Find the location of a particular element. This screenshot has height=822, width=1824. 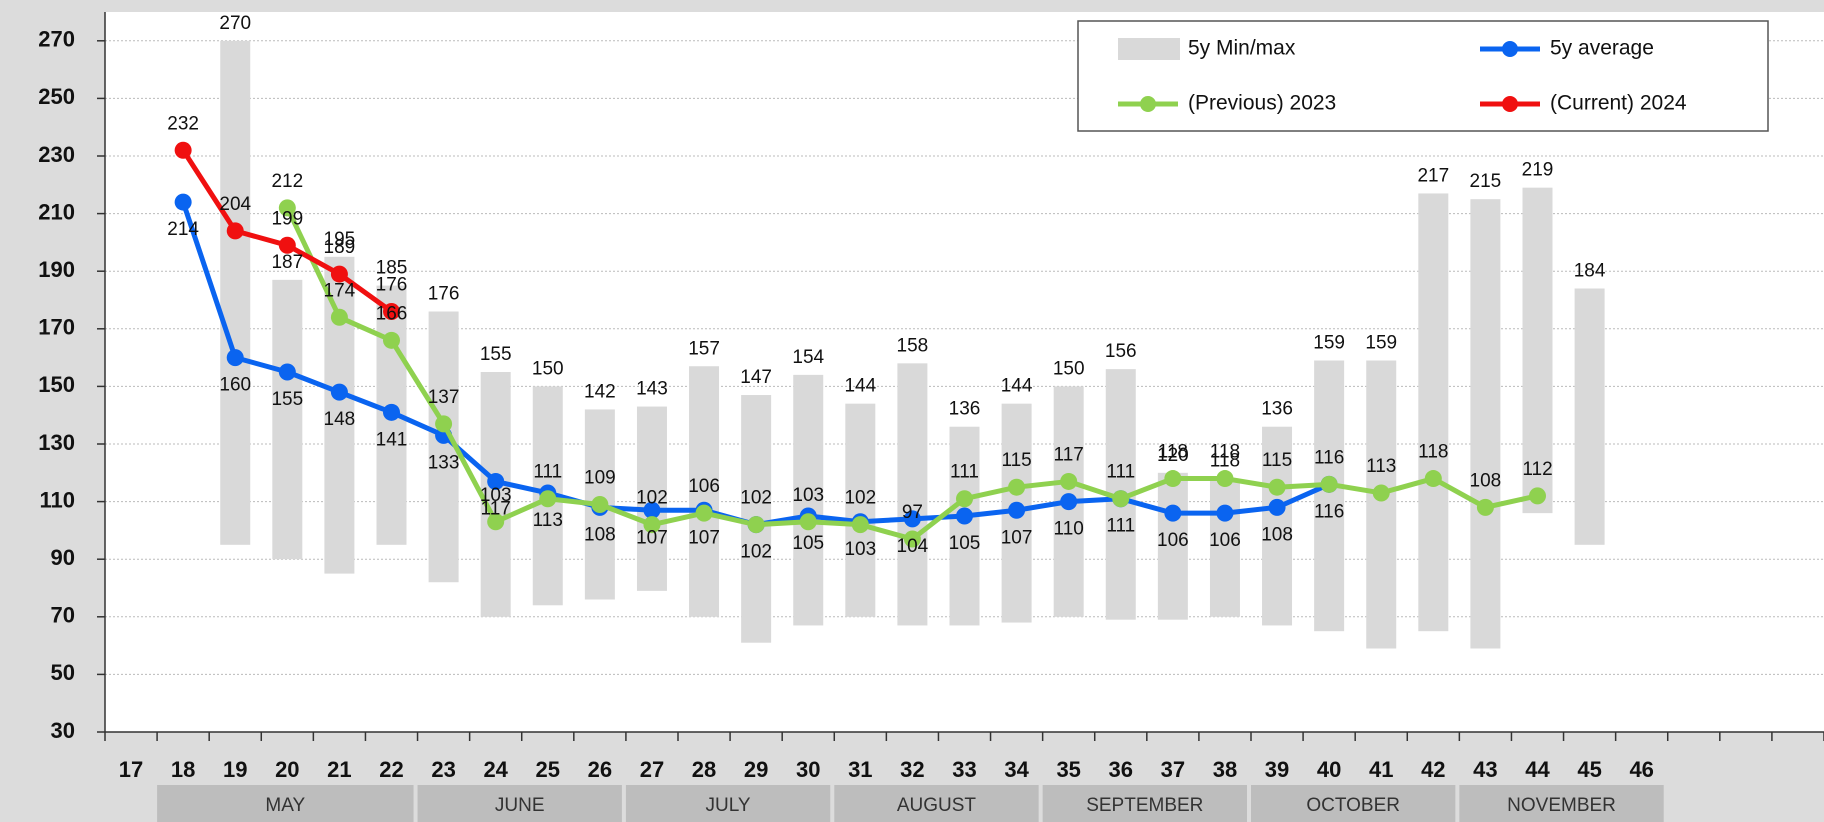

max-label: 155 is located at coordinates (496, 354).